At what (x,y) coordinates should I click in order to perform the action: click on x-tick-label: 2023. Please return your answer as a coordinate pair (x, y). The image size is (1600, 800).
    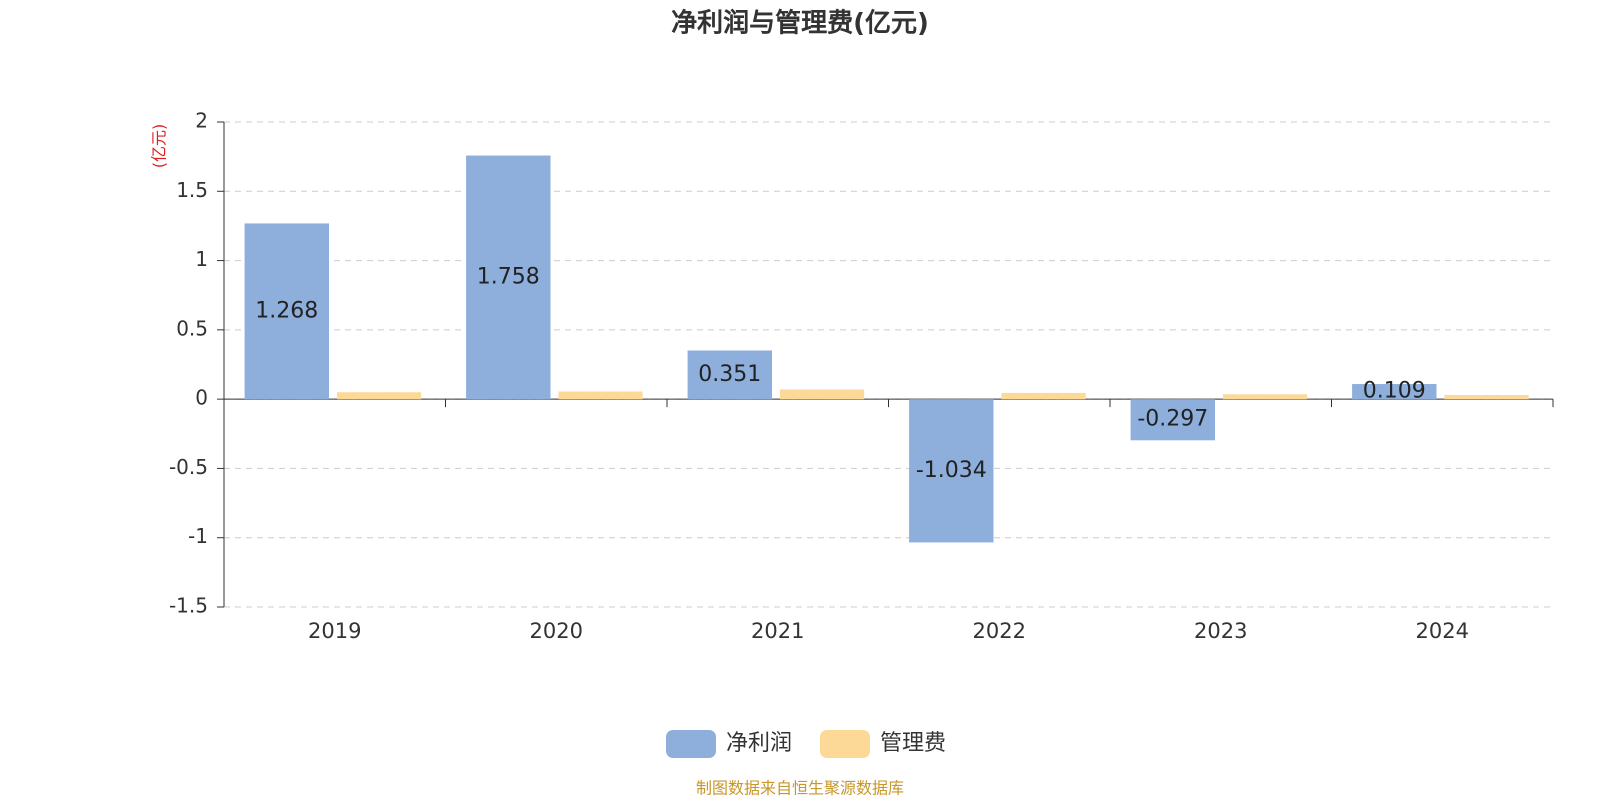
    Looking at the image, I should click on (1220, 631).